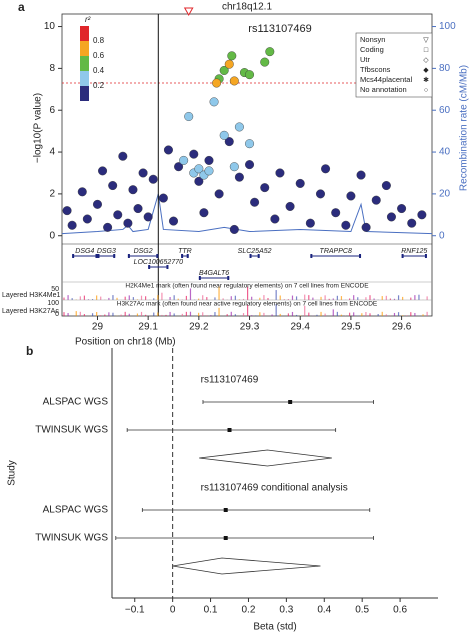 The height and width of the screenshot is (636, 474). What do you see at coordinates (445, 194) in the screenshot?
I see `y2-tick-label: 20` at bounding box center [445, 194].